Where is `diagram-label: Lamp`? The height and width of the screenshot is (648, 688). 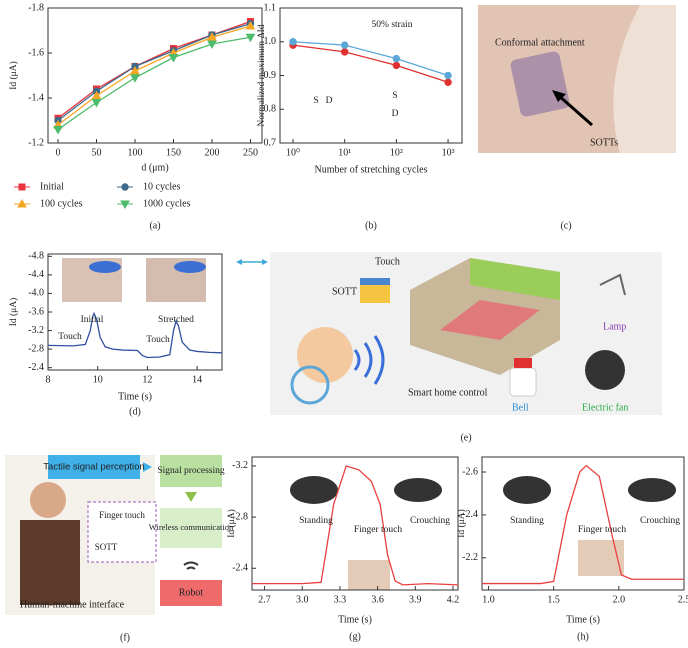
diagram-label: Lamp is located at coordinates (614, 326).